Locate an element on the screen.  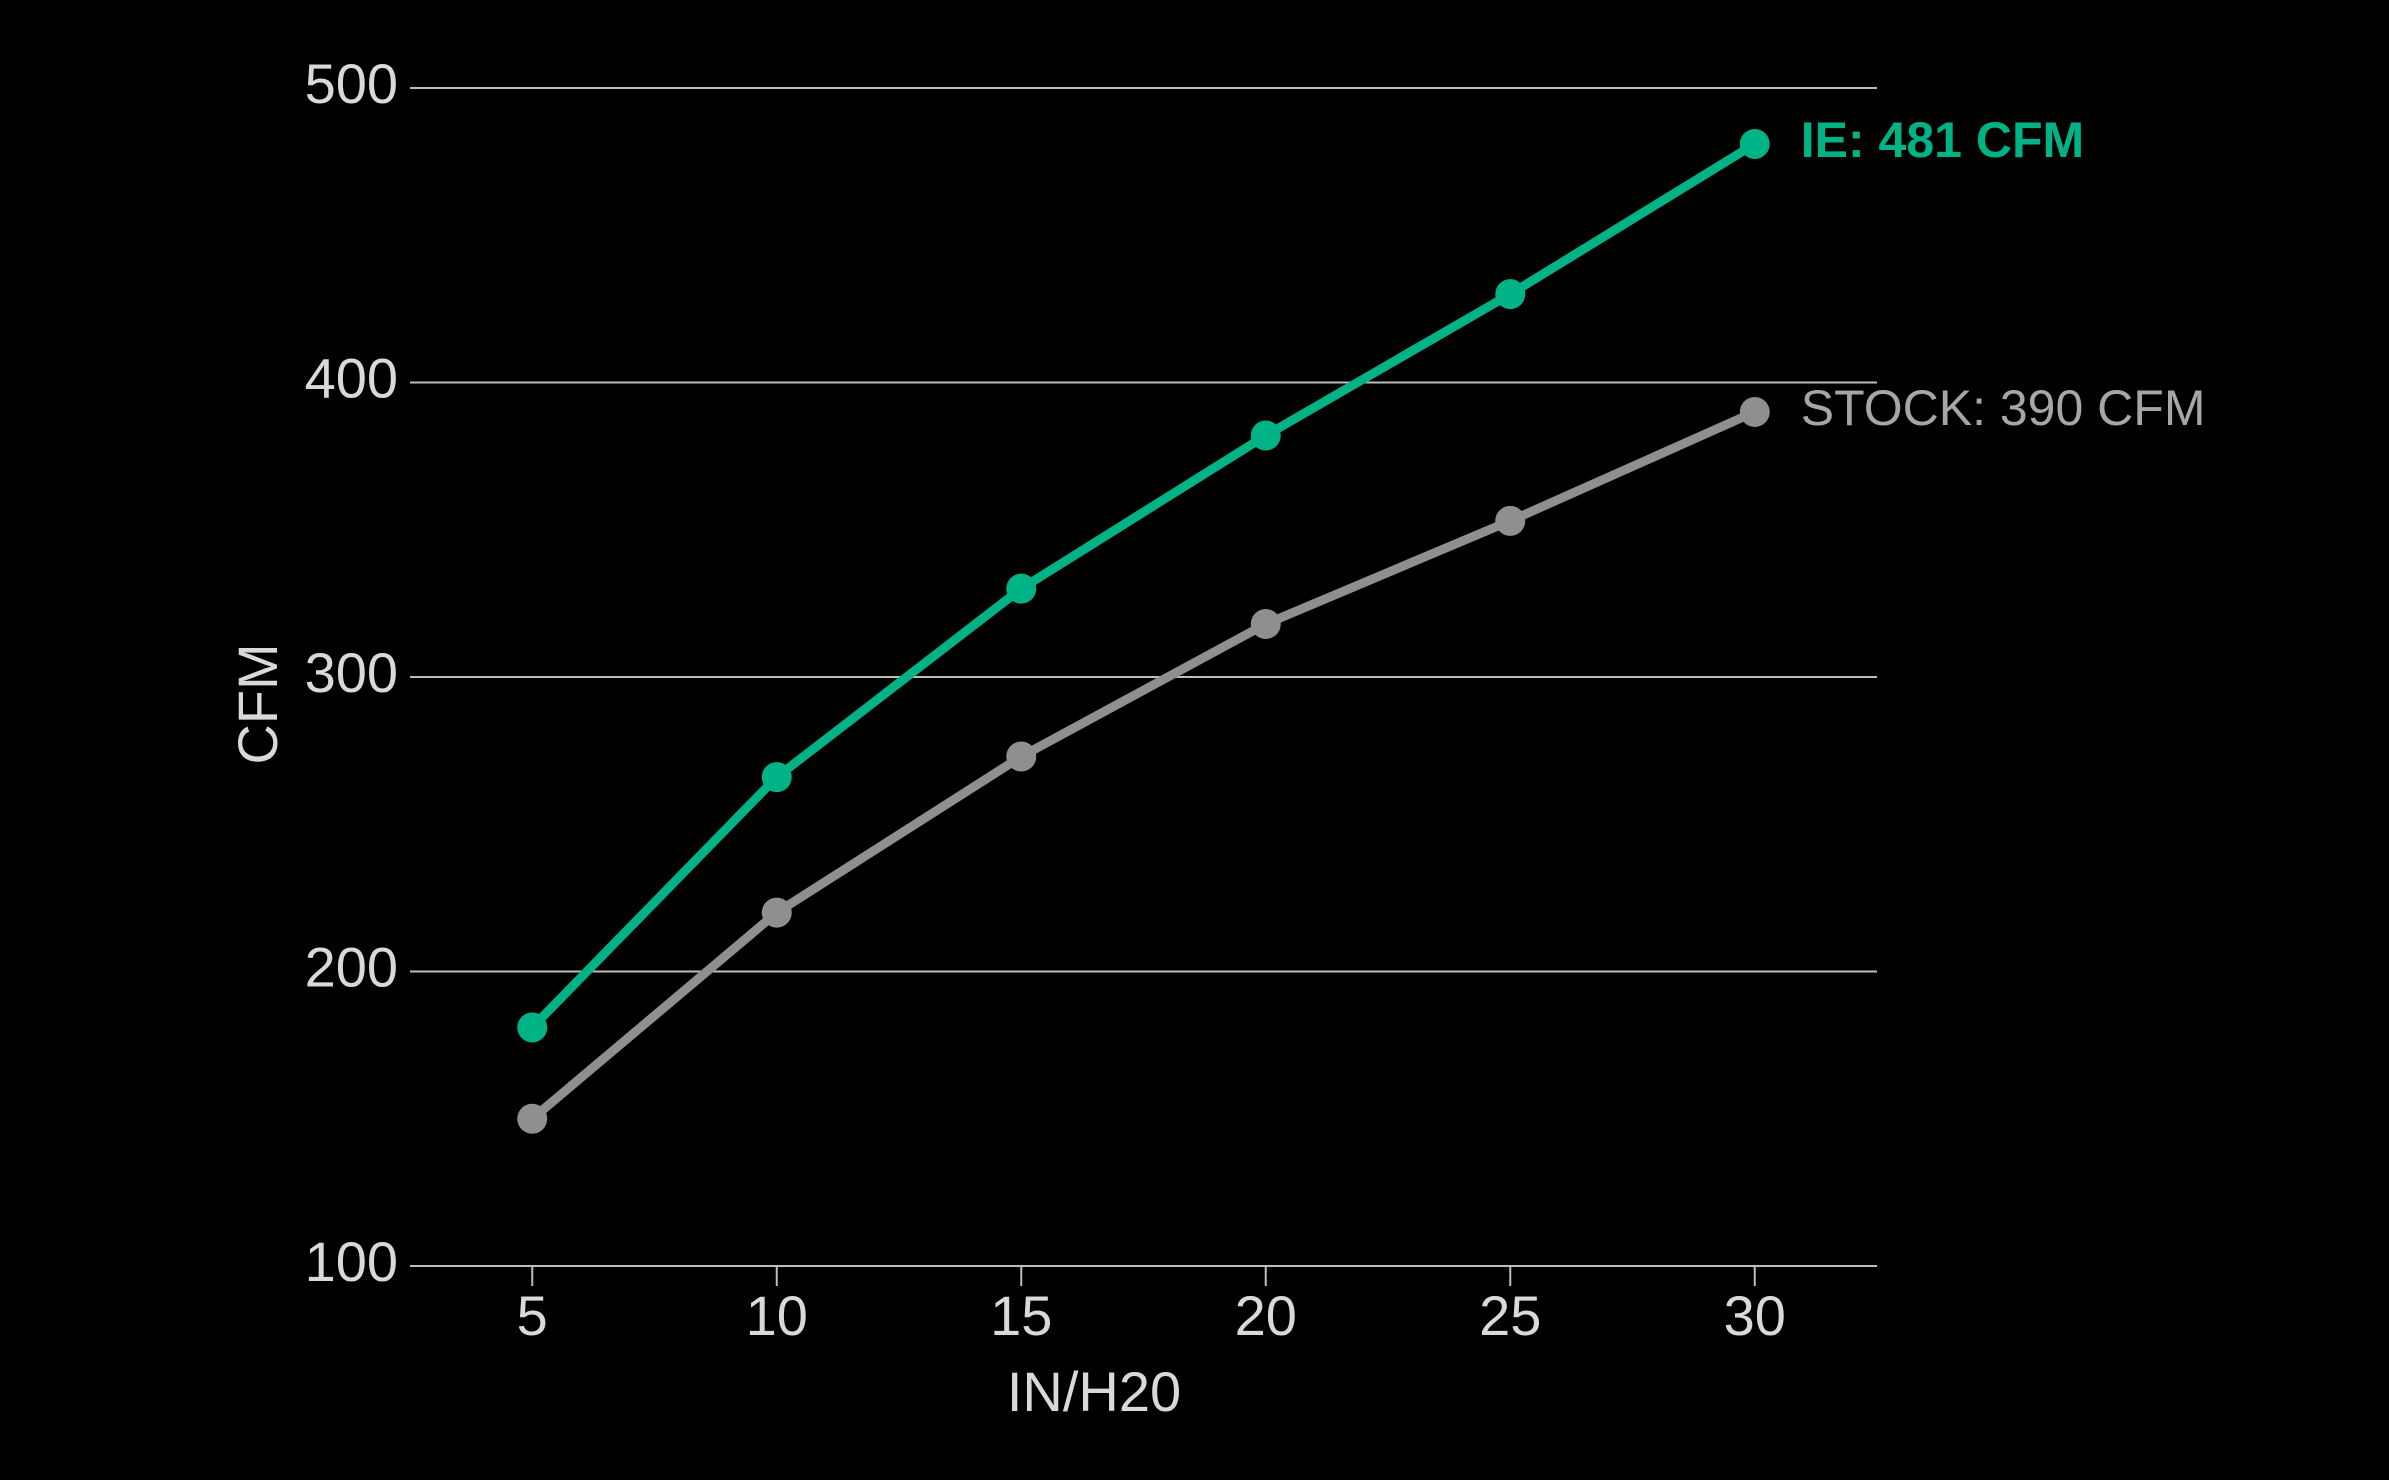
x-tick-label: 5 is located at coordinates (532, 1315).